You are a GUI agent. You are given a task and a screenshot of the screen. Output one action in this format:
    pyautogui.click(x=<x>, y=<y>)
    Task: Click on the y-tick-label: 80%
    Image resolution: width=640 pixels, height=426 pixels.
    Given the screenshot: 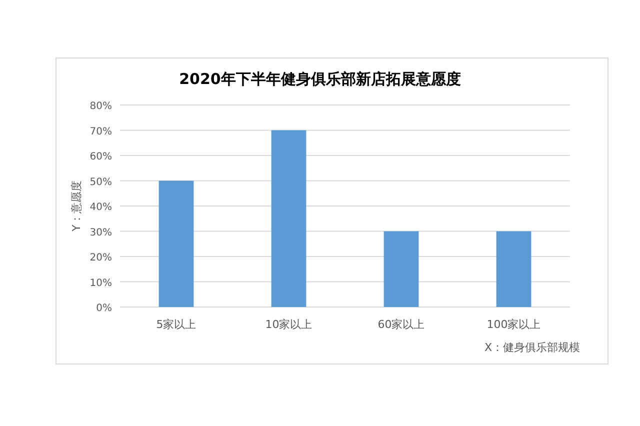 What is the action you would take?
    pyautogui.click(x=101, y=106)
    